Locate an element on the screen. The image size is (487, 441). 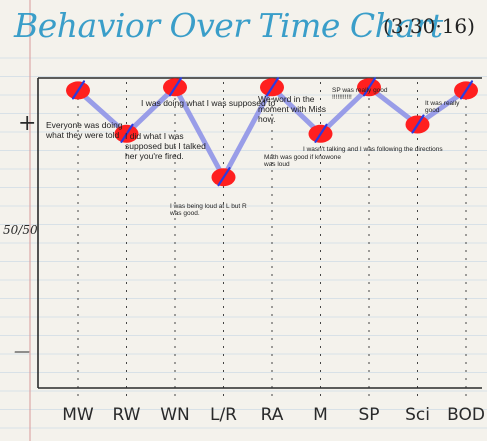
tick-mark-WN is located at coordinates (175, 87).